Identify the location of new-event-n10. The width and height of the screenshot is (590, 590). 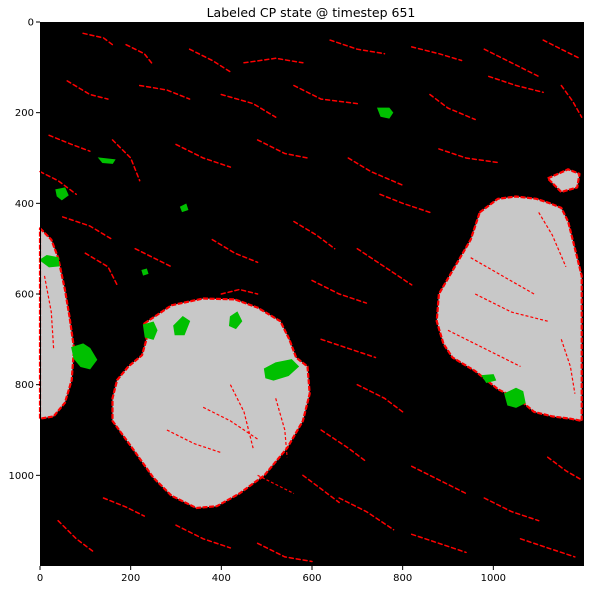
(489, 378).